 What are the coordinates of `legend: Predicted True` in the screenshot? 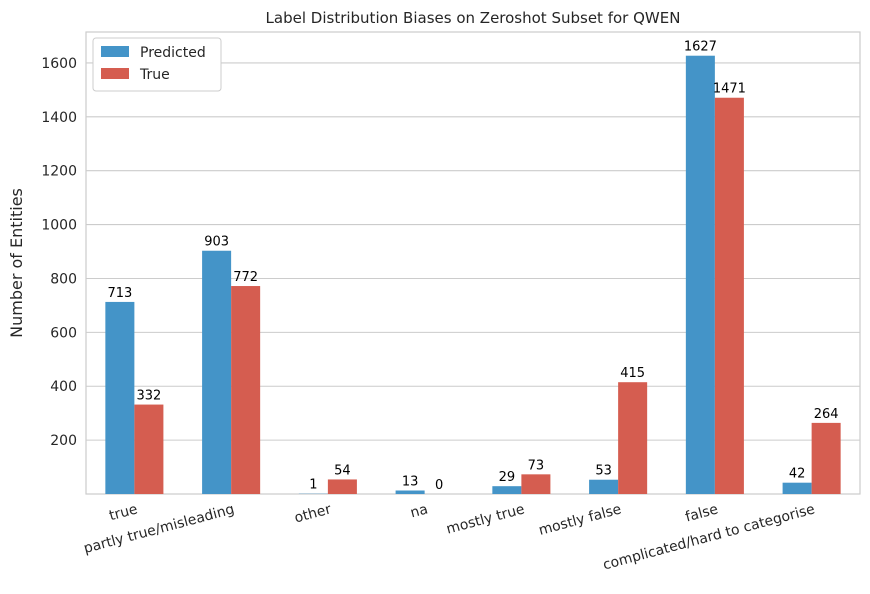 It's located at (157, 64).